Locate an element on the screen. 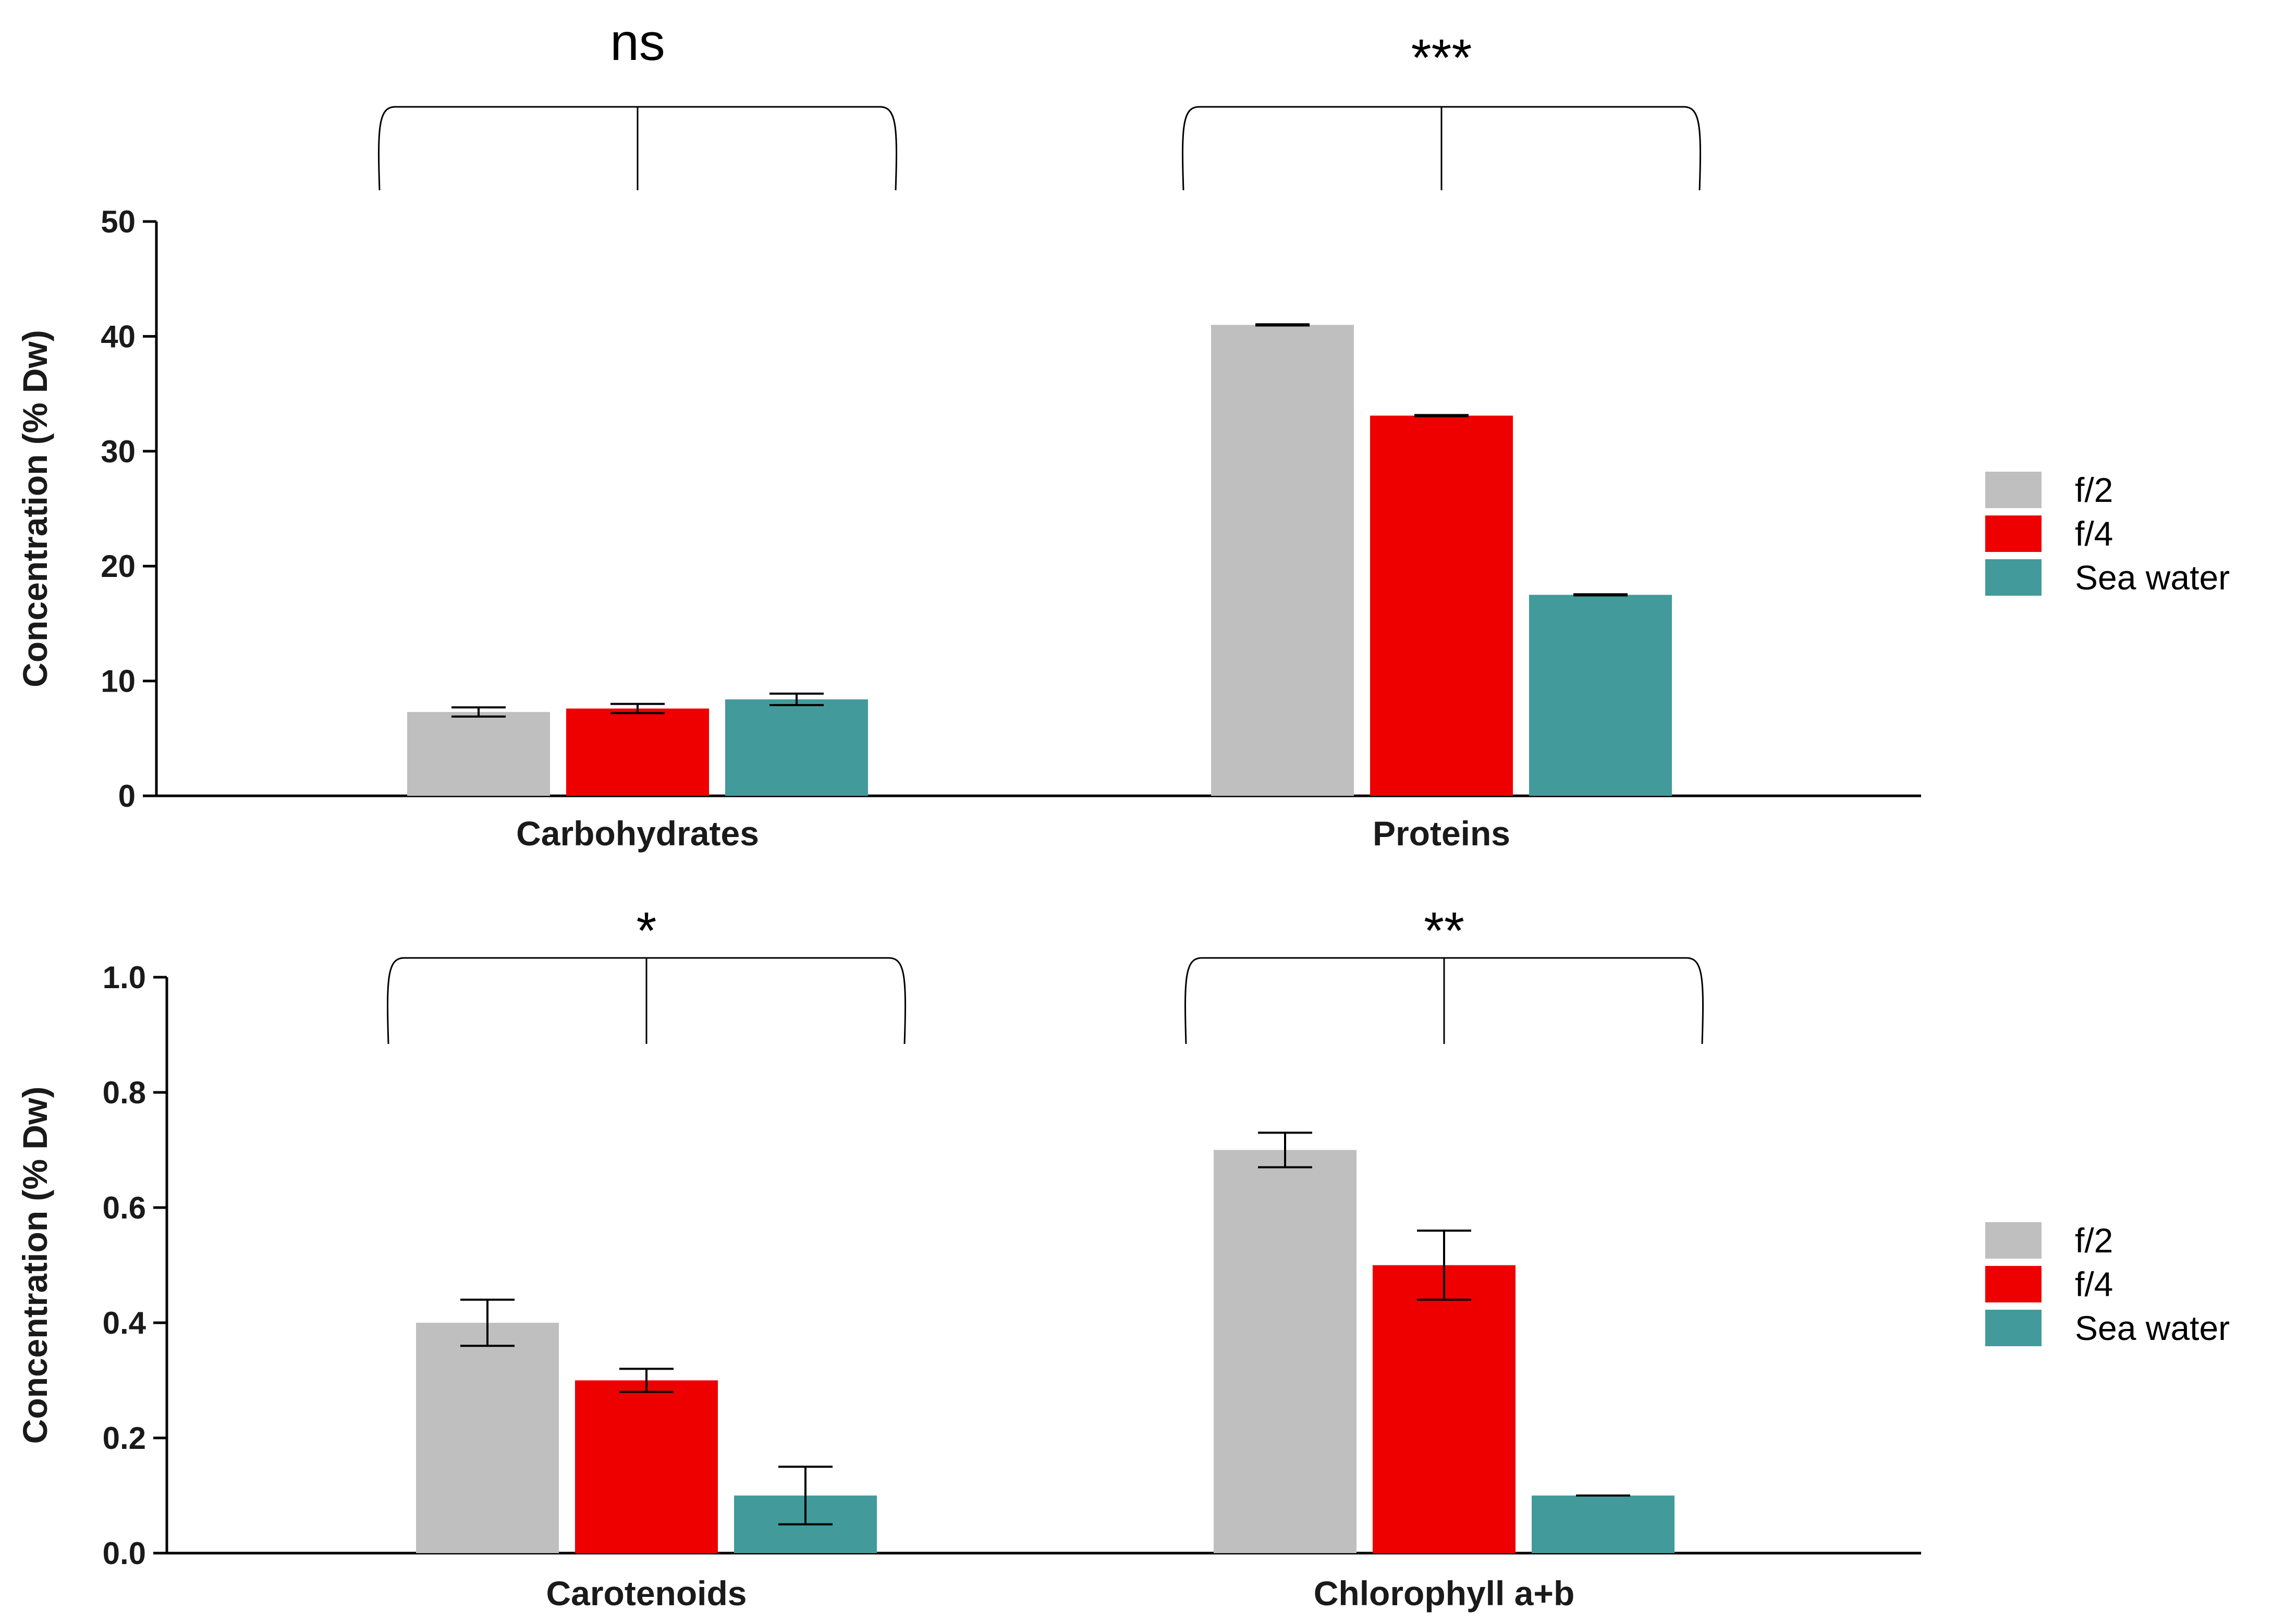  x-category-label: Carbohydrates is located at coordinates (638, 833).